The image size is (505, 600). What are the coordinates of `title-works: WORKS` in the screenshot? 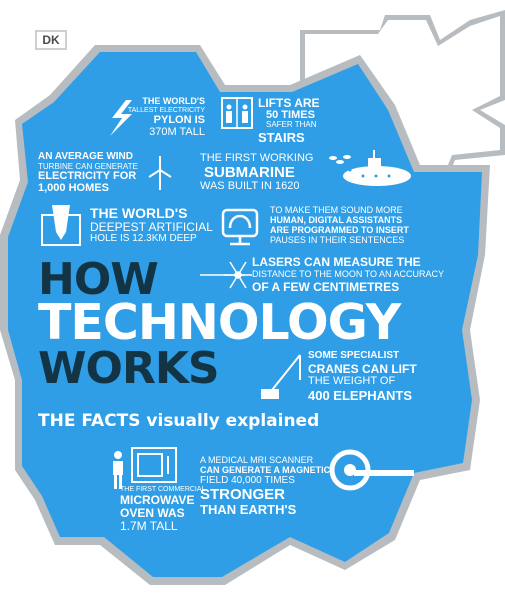 It's located at (129, 368).